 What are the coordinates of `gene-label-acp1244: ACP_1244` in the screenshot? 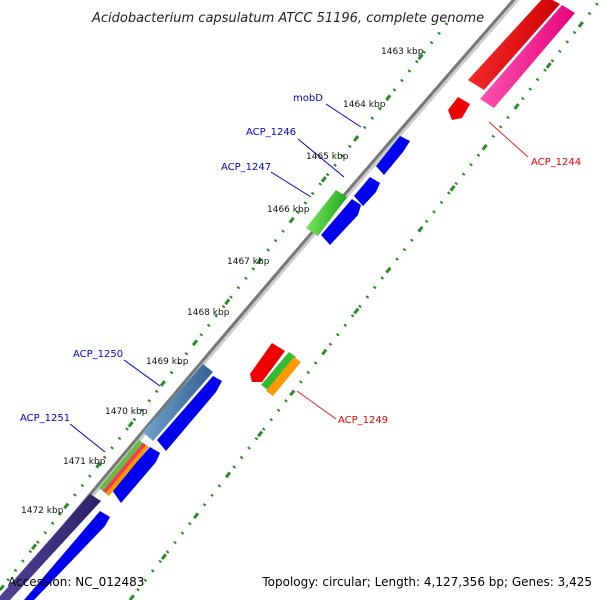 It's located at (556, 162).